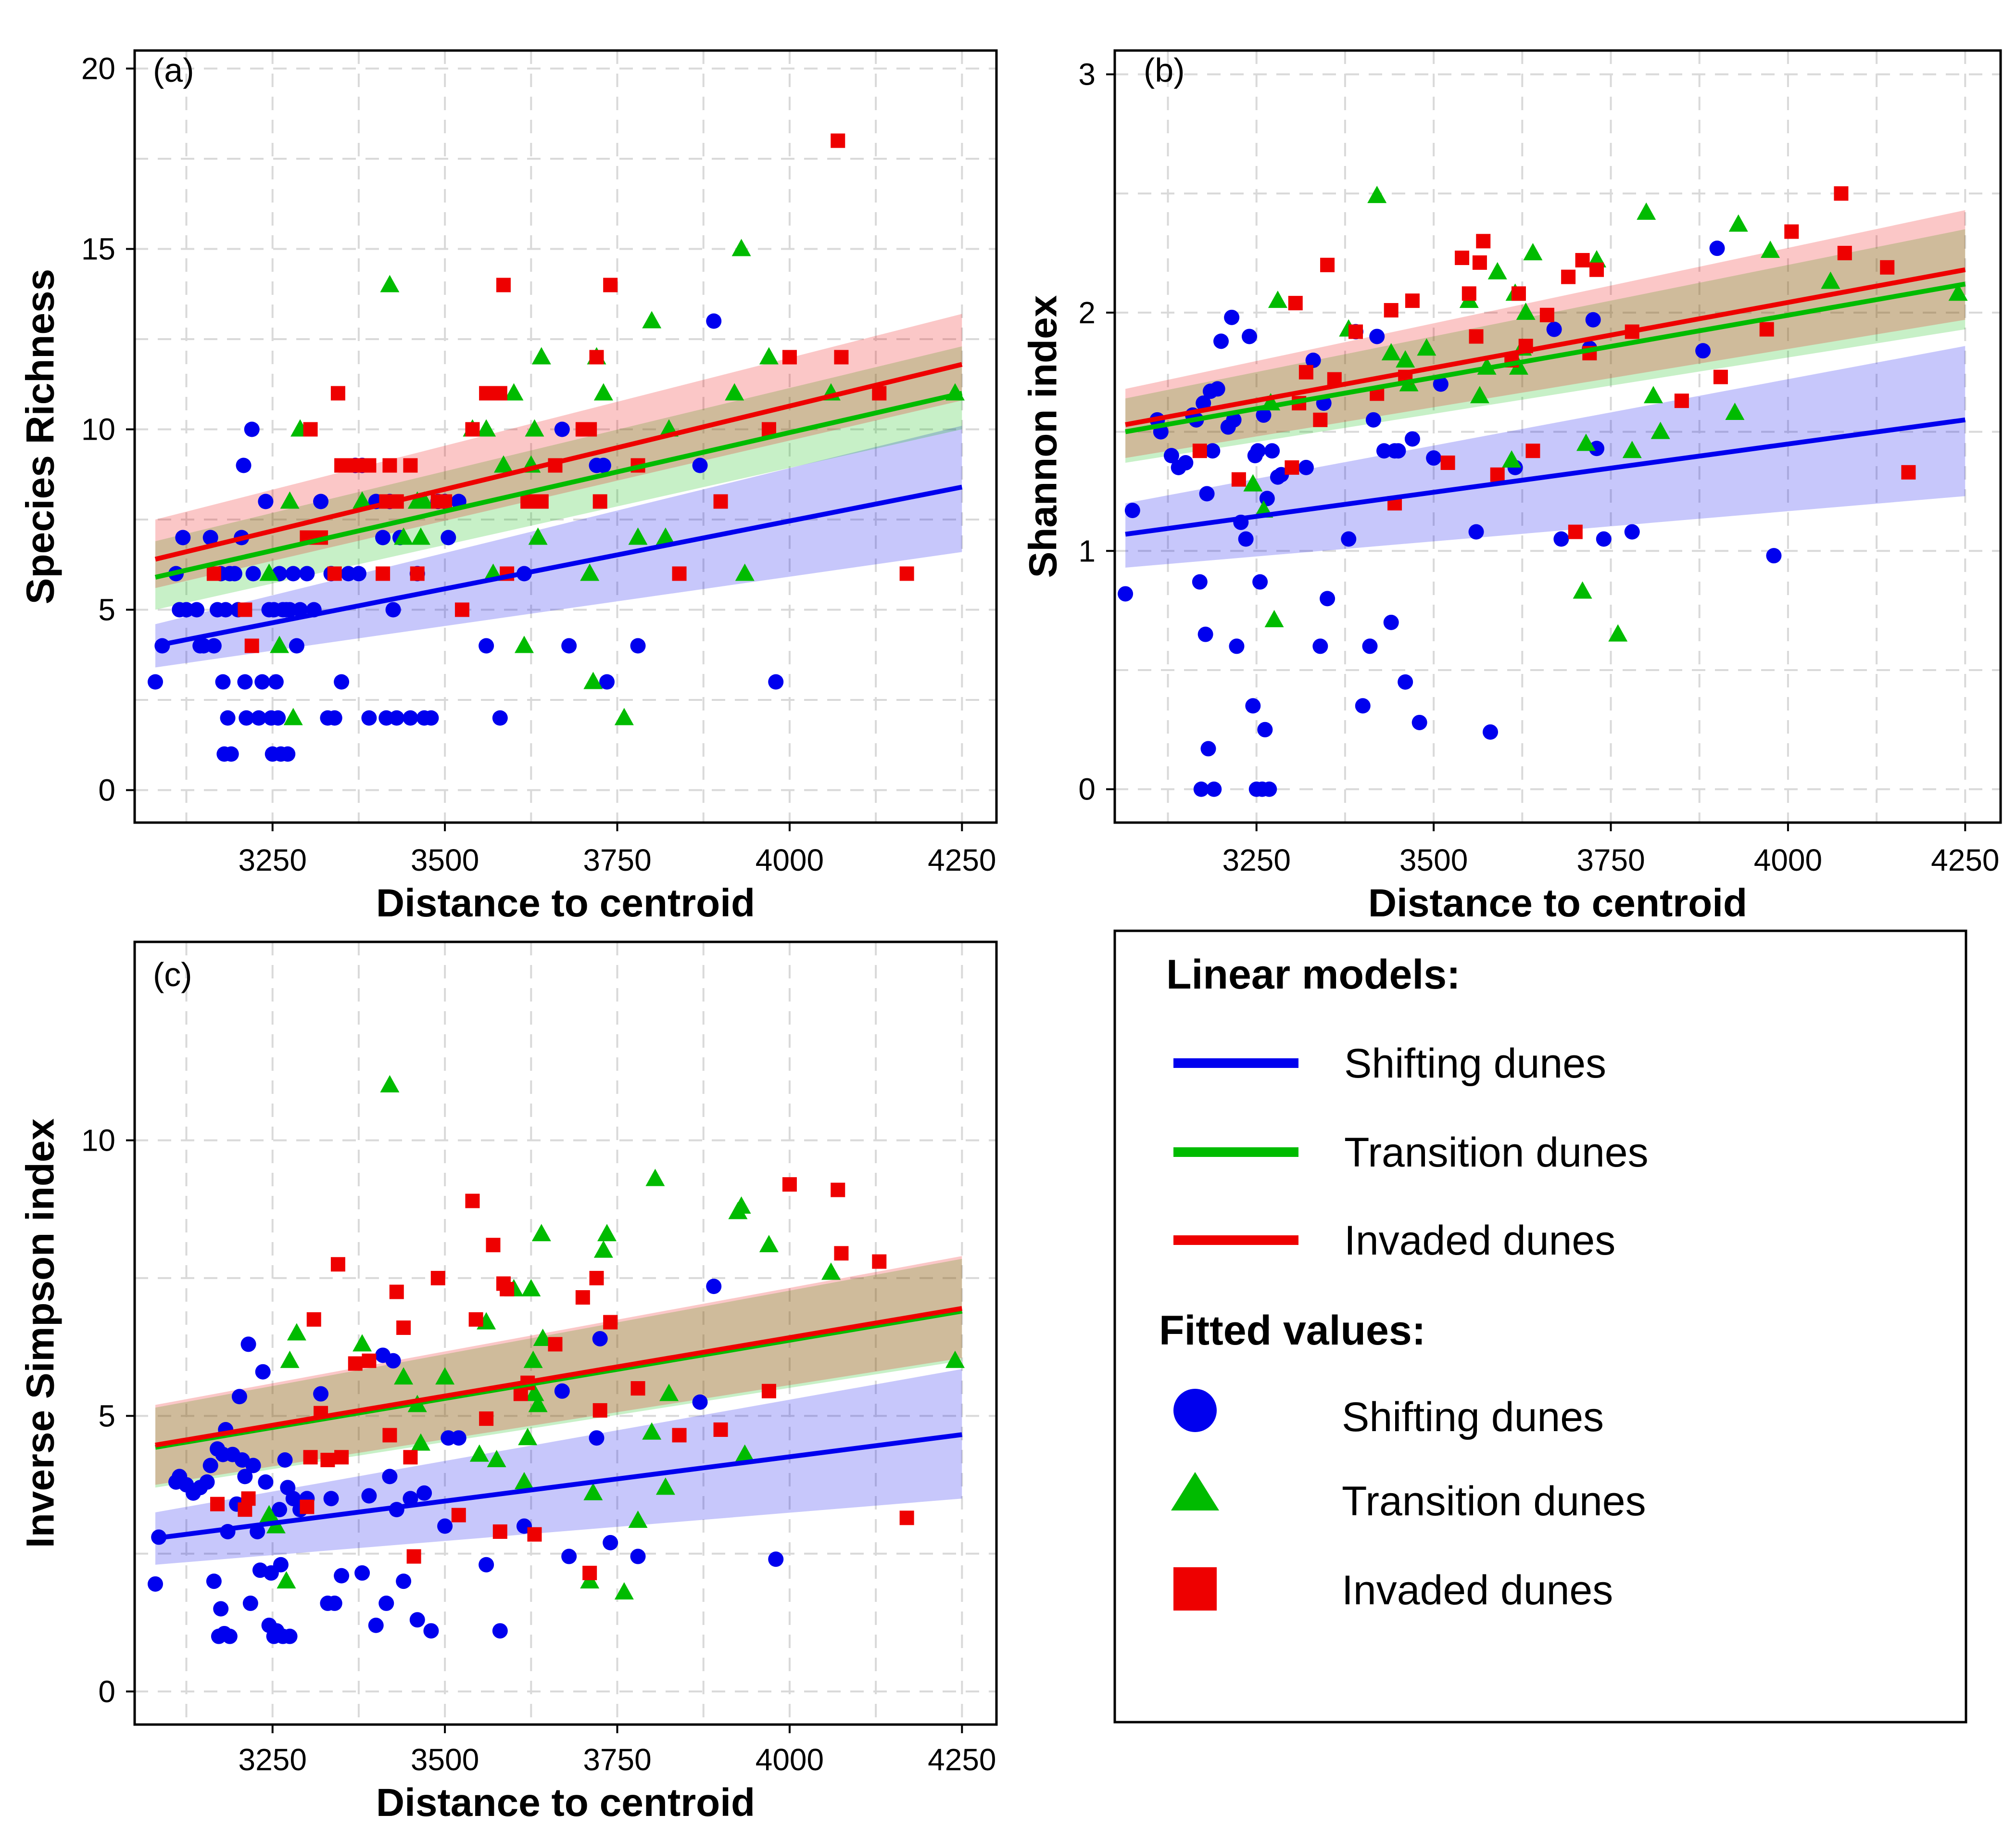 This screenshot has width=2016, height=1840. Describe the element at coordinates (98, 1140) in the screenshot. I see `y-tick-label: 10` at that location.